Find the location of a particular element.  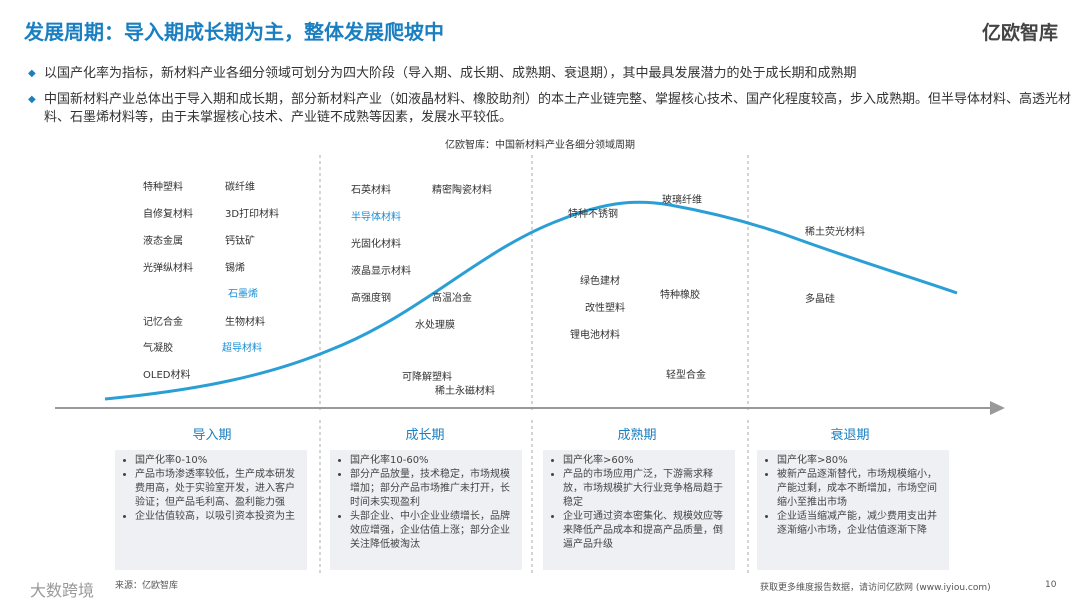

page-number: 10 is located at coordinates (1051, 585).